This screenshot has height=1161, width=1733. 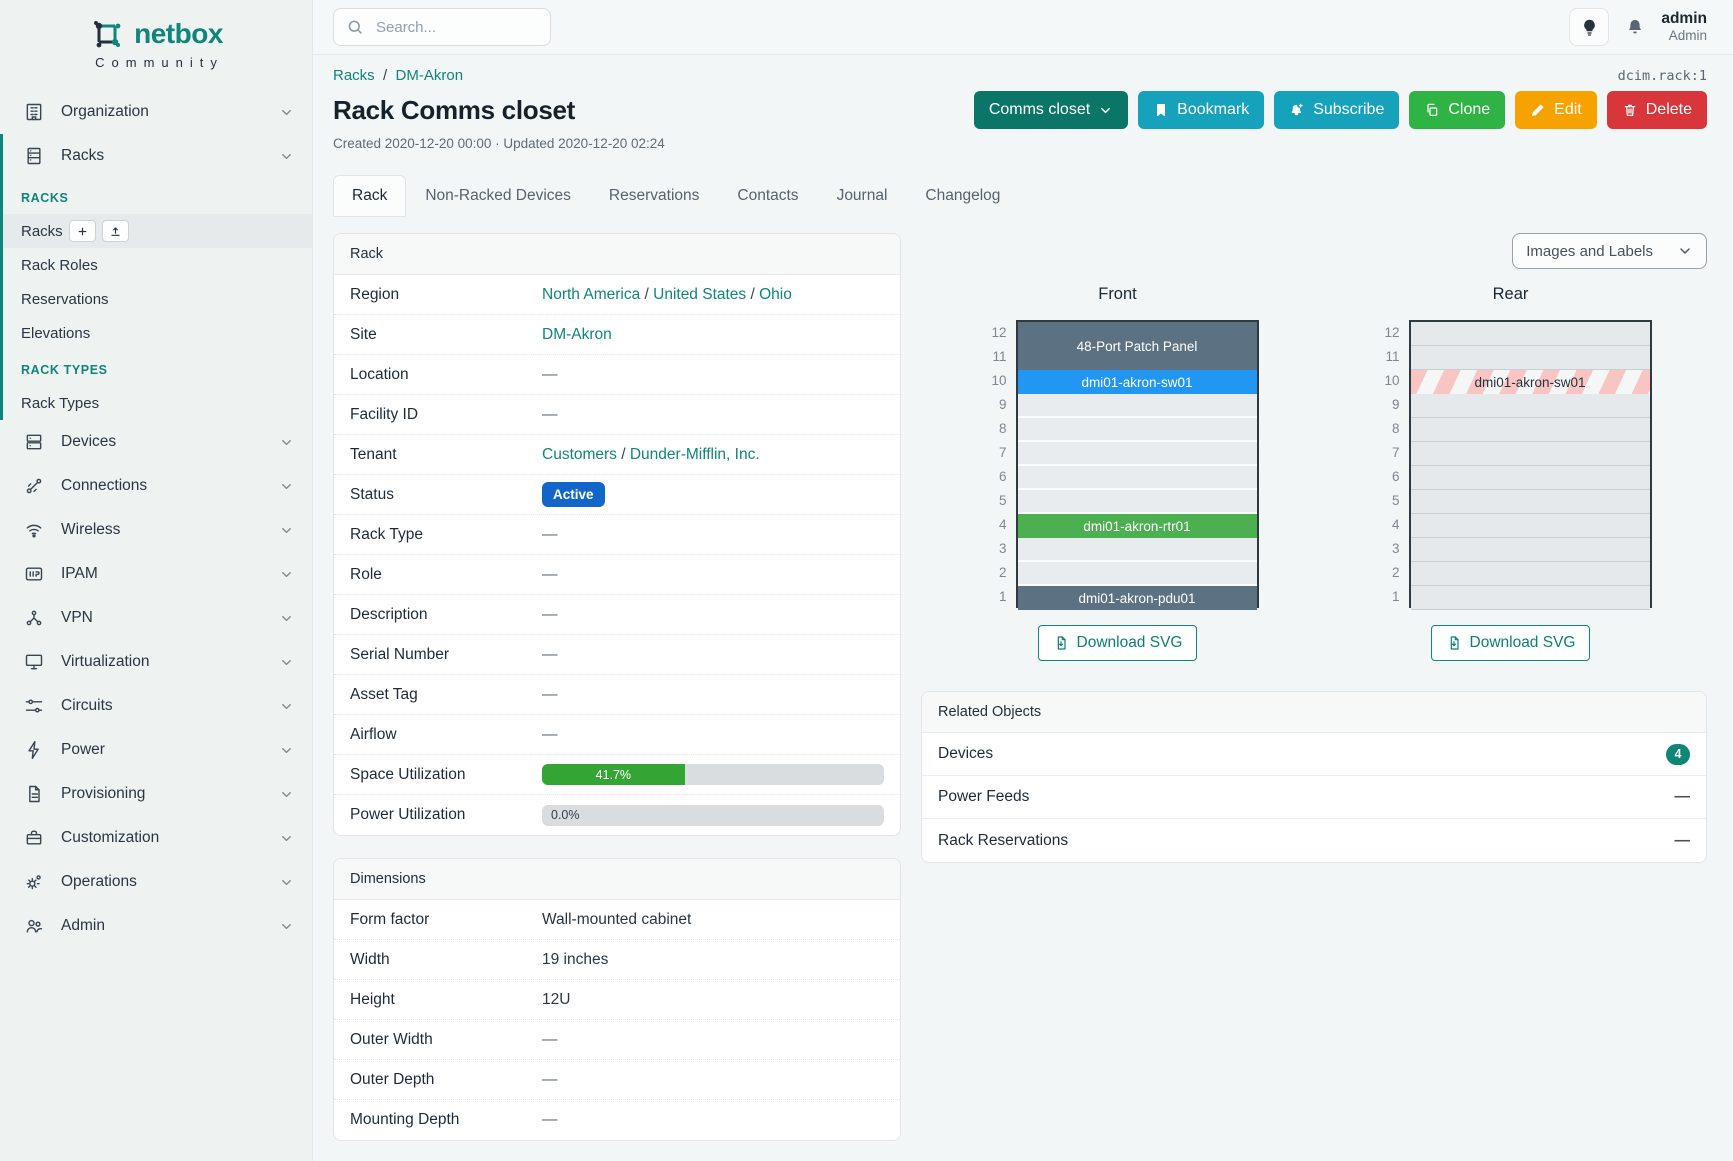 What do you see at coordinates (34, 442) in the screenshot?
I see `server-icon` at bounding box center [34, 442].